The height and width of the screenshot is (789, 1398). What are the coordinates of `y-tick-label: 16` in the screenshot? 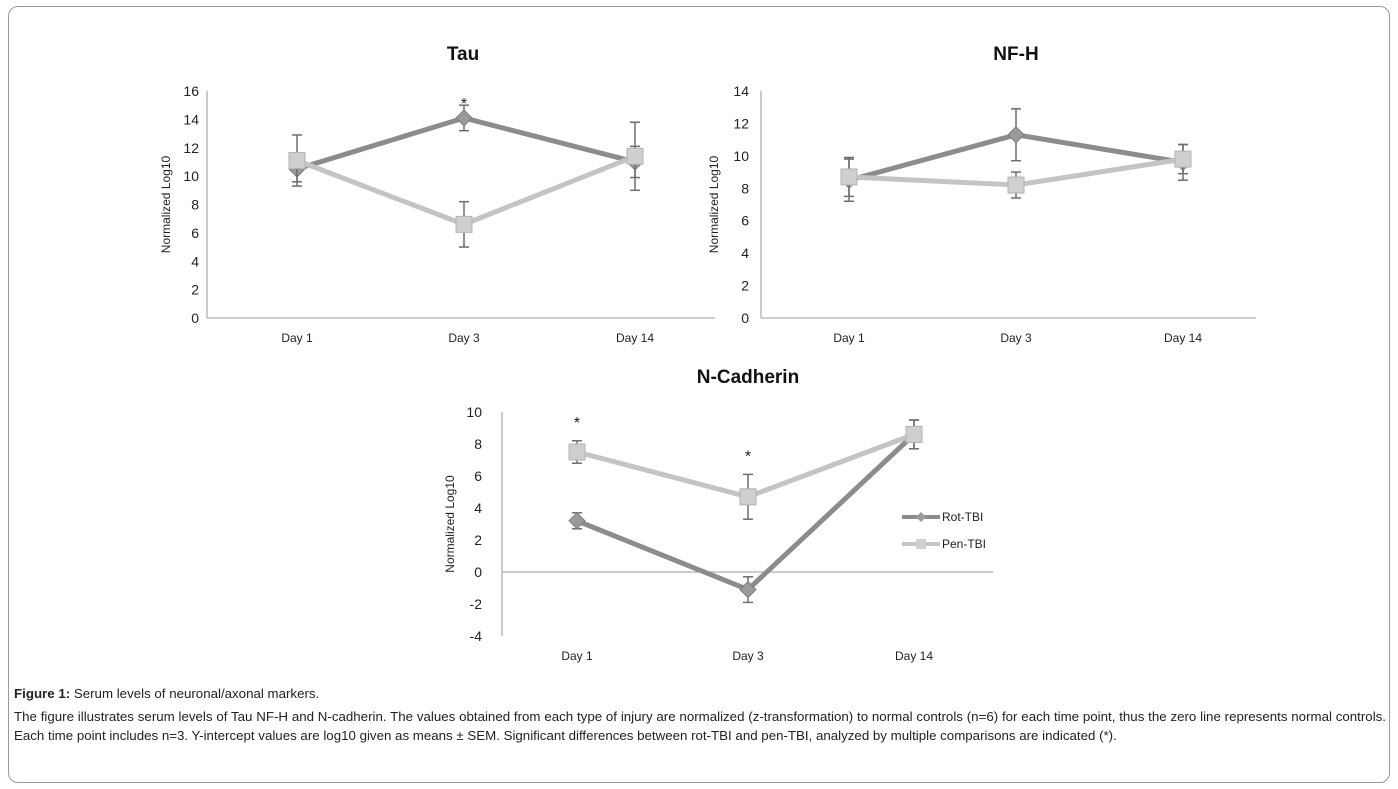 It's located at (191, 91).